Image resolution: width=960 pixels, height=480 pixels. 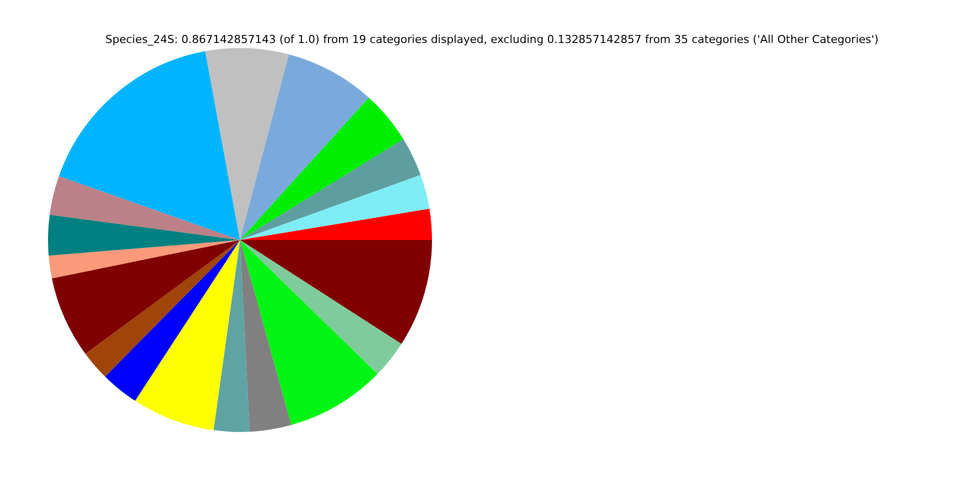 What do you see at coordinates (492, 39) in the screenshot?
I see `text: Species_24S: 0.867142857143 (of 1.0) from 19 categories displayed, excluding 0.132857142857 from 35 categories ('All Other Categories')` at bounding box center [492, 39].